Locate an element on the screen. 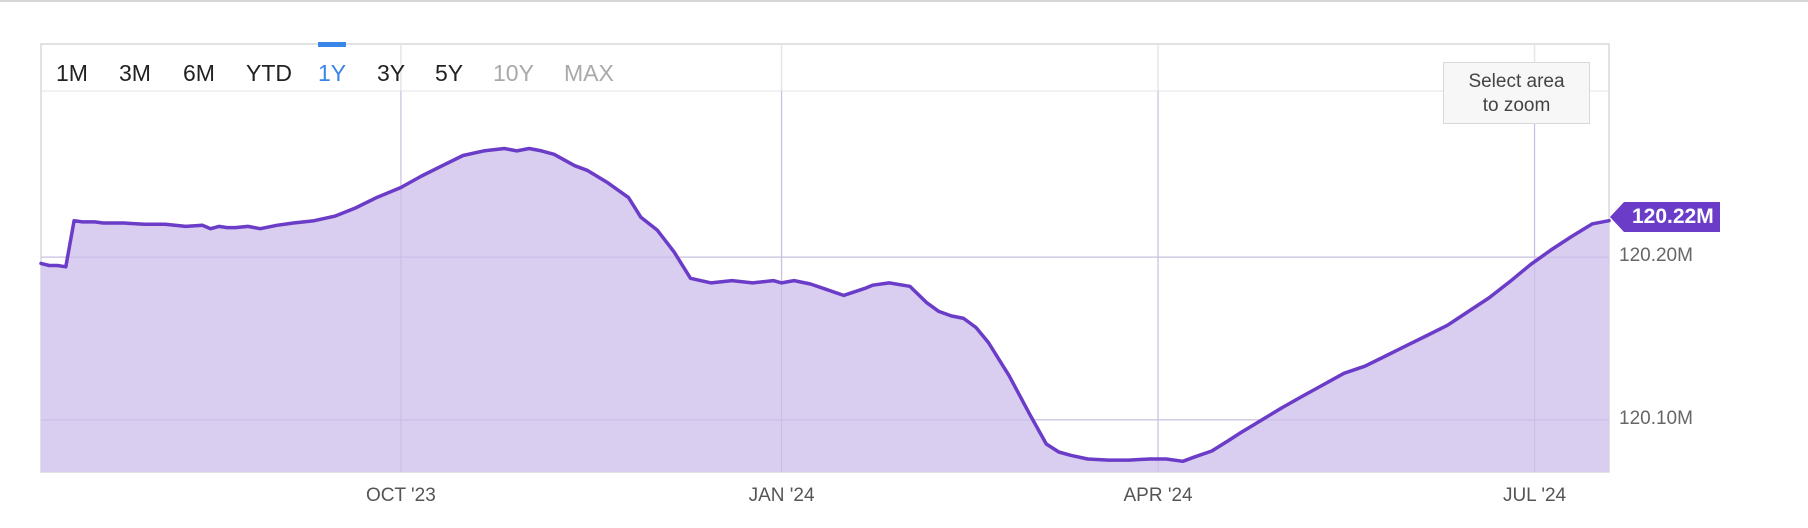  x-tick-label: APR '24 is located at coordinates (1158, 495).